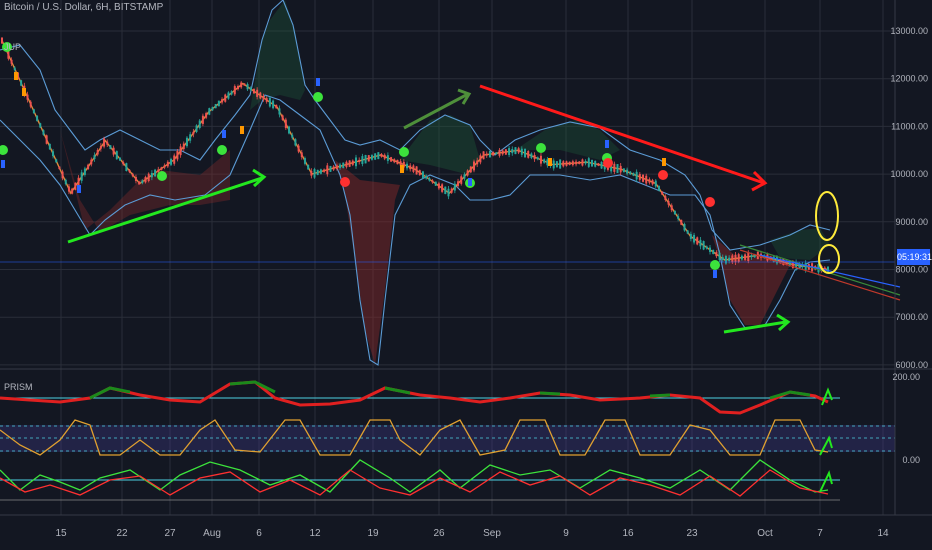  Describe the element at coordinates (24, 92) in the screenshot. I see `bar-marker-orange` at that location.